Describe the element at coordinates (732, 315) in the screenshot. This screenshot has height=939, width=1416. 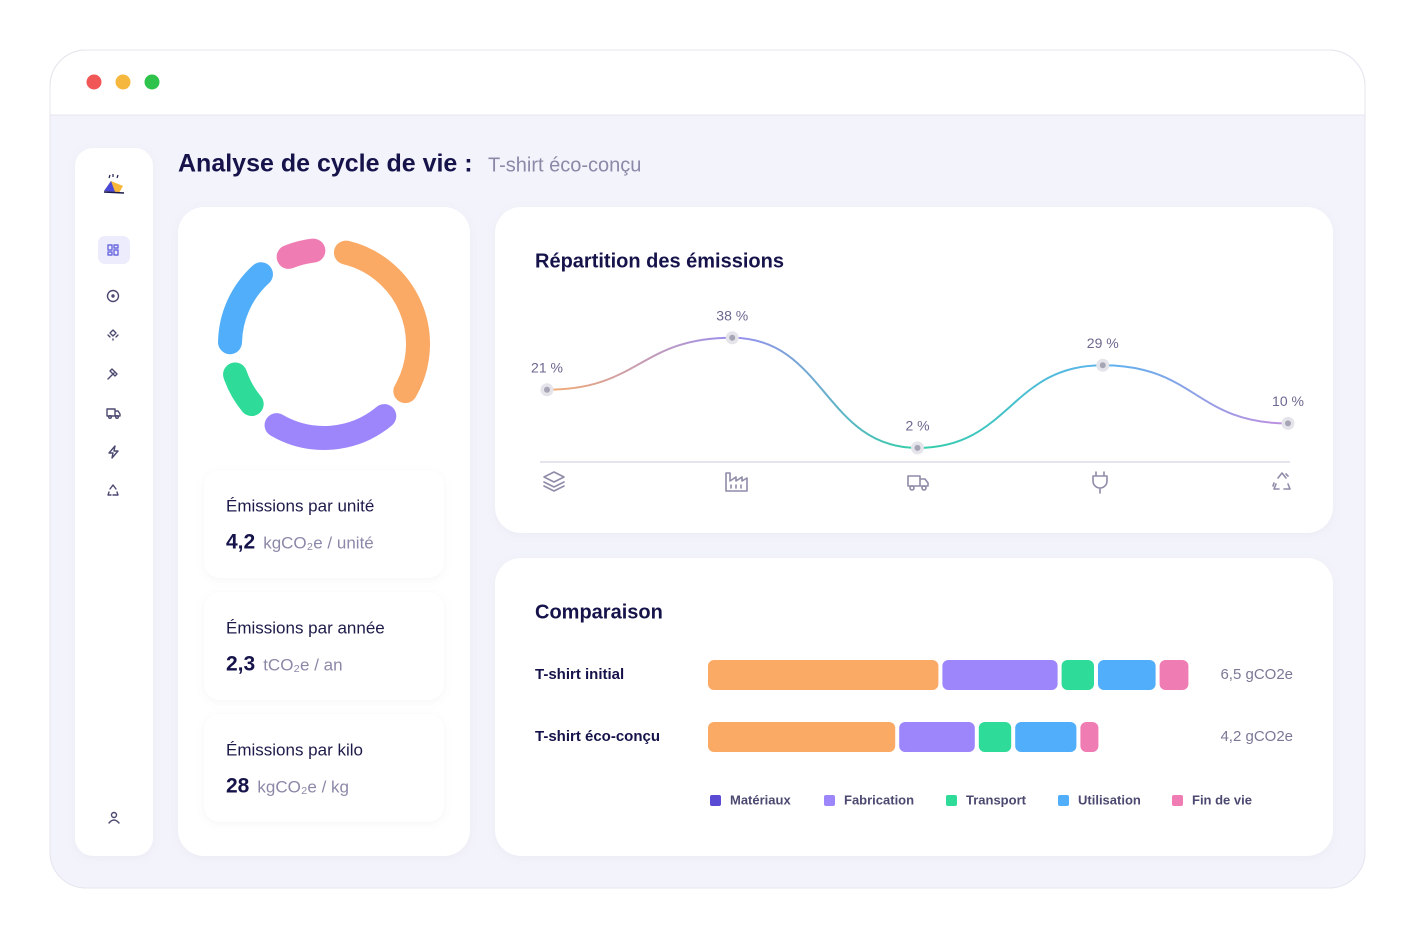
I see `value-label: 38 %` at that location.